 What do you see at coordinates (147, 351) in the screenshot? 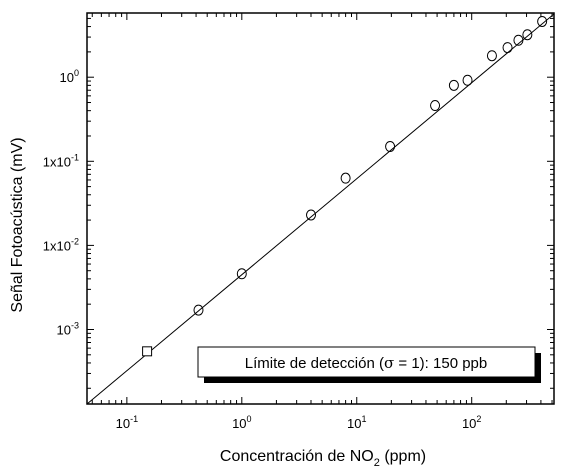
I see `data-point-square` at bounding box center [147, 351].